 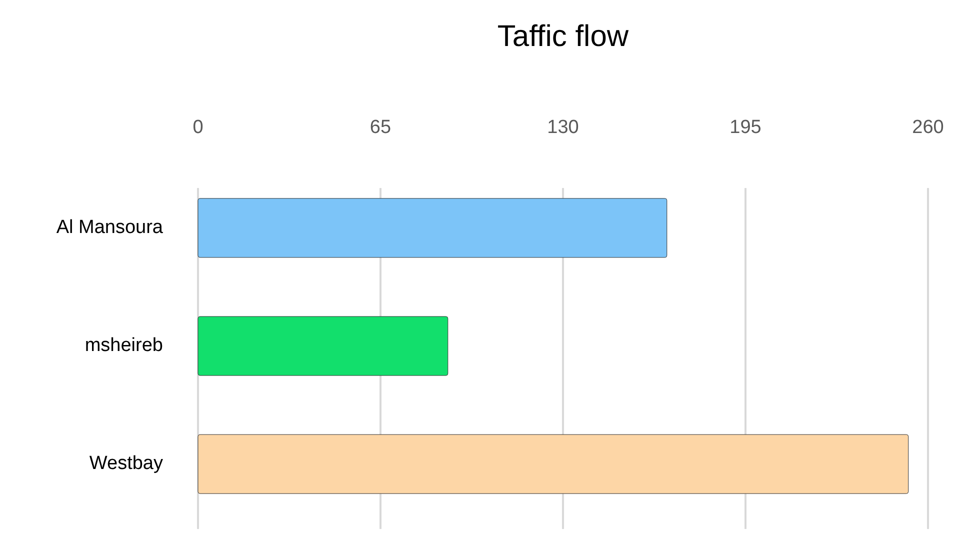 I want to click on x-tick-label: 0, so click(x=198, y=127).